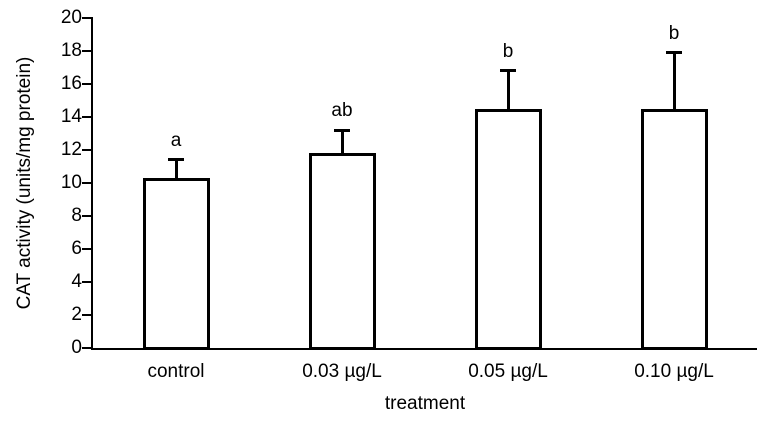 This screenshot has height=428, width=765. What do you see at coordinates (424, 349) in the screenshot?
I see `x-axis-line` at bounding box center [424, 349].